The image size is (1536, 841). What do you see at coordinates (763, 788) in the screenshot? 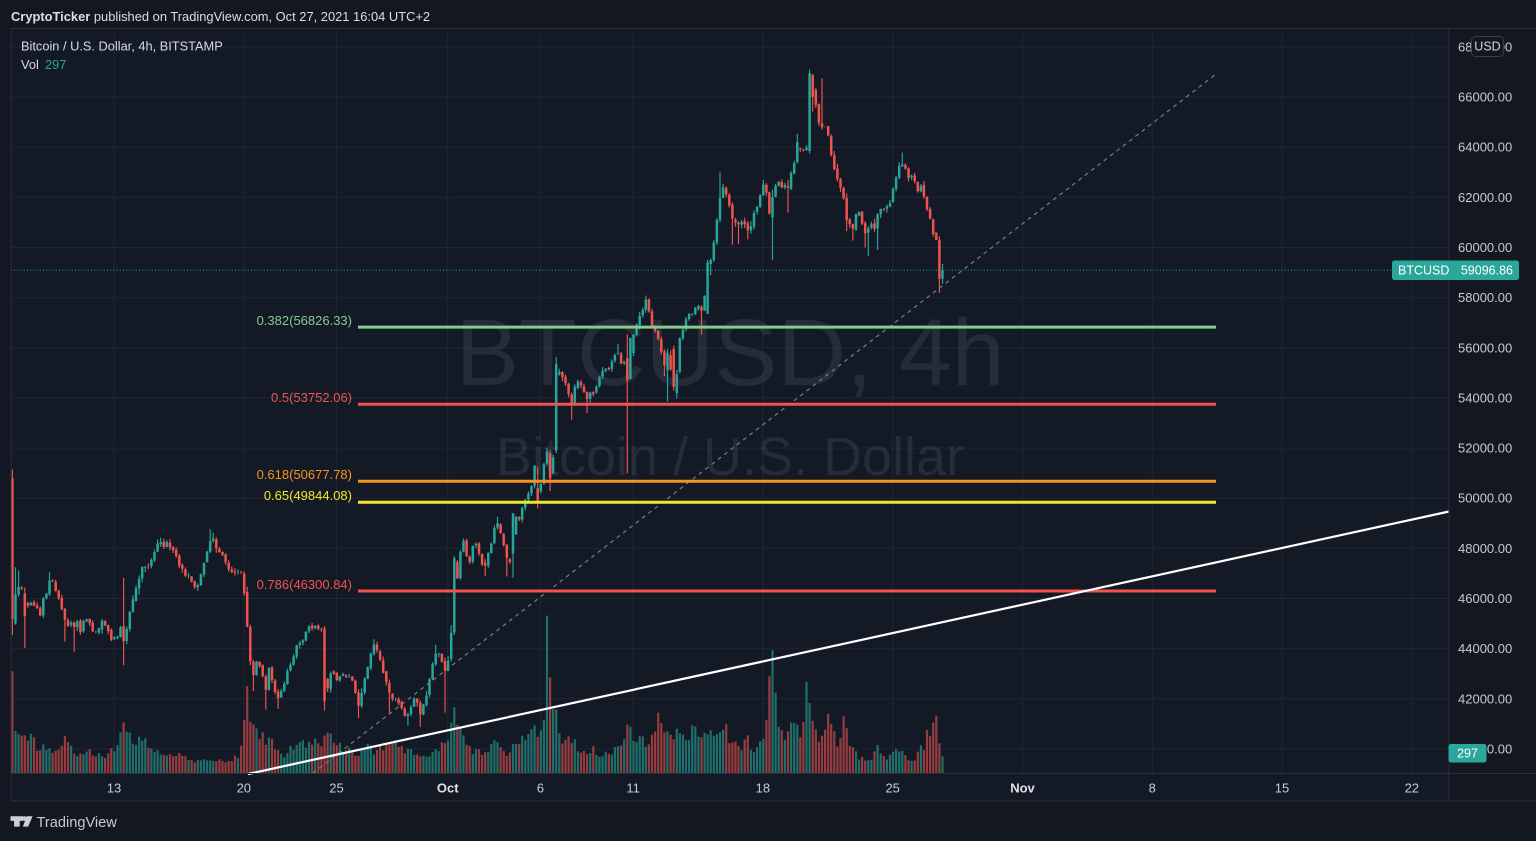
I see `svg-text: 18` at bounding box center [763, 788].